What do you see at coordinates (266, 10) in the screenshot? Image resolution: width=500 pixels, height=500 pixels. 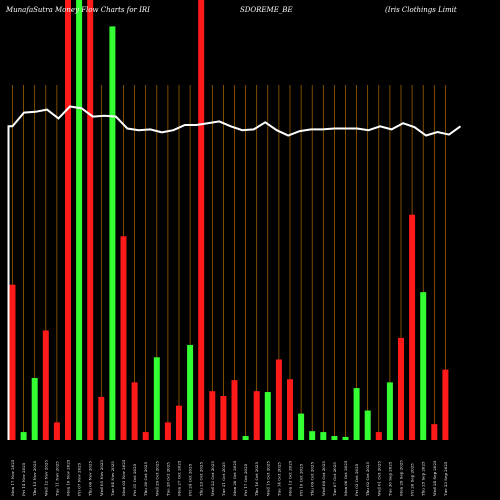 I see `chart-title-center: SDOREME_BE` at bounding box center [266, 10].